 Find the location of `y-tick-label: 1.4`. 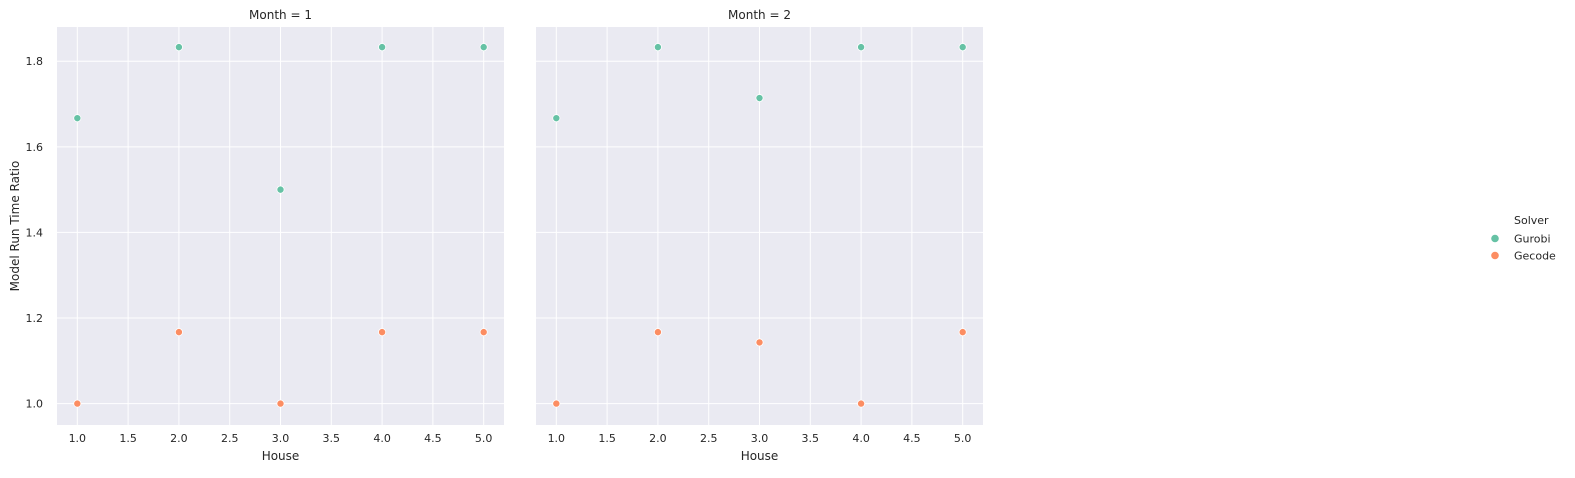

y-tick-label: 1.4 is located at coordinates (35, 232).